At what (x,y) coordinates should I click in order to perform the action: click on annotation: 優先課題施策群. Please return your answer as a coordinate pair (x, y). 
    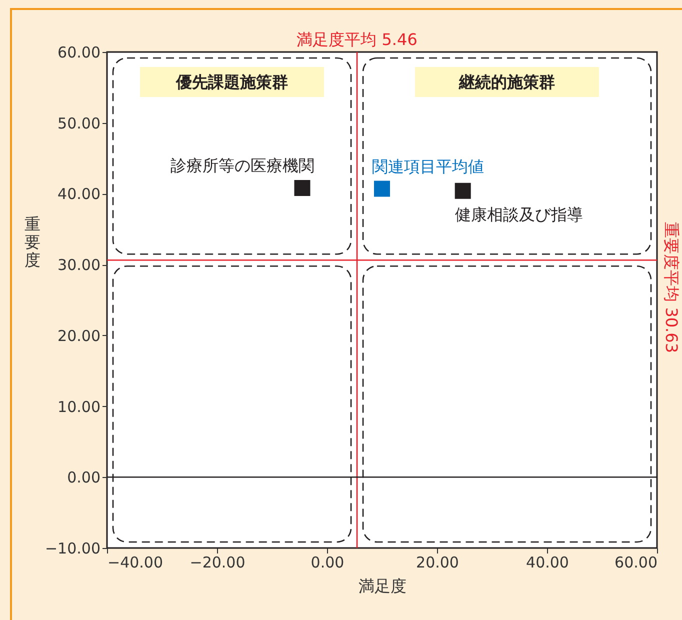
    Looking at the image, I should click on (231, 82).